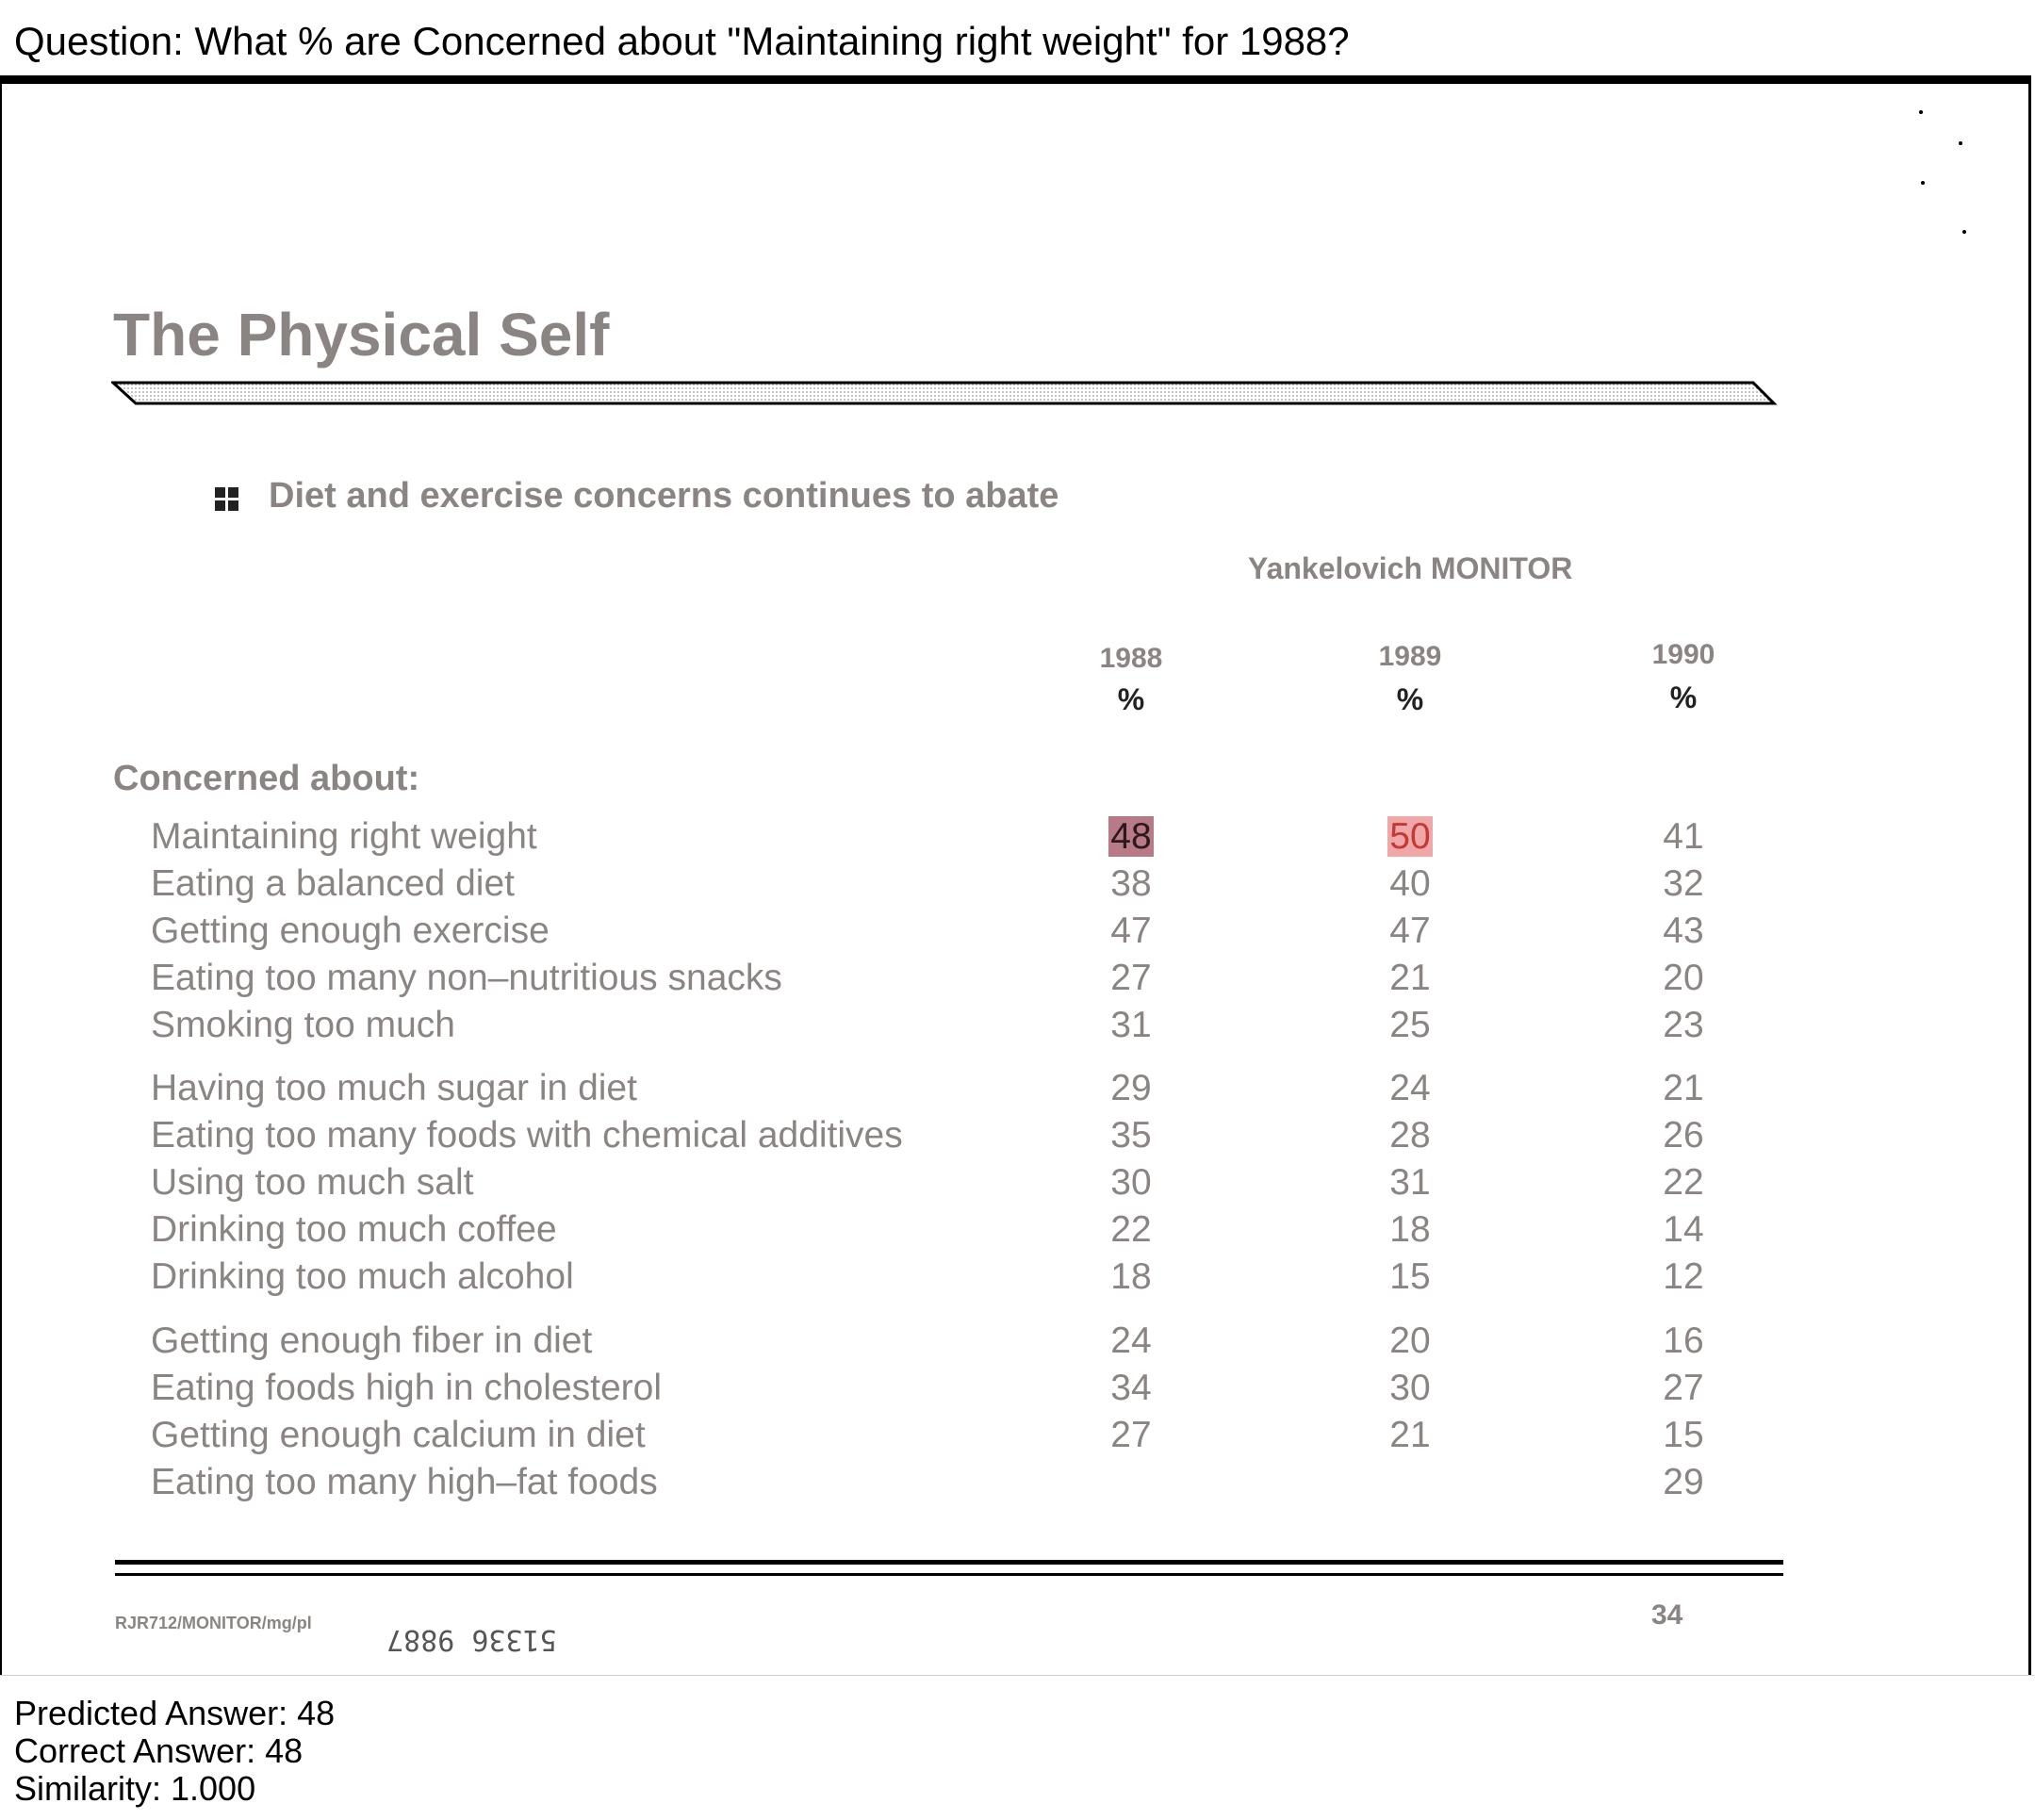 This screenshot has width=2035, height=1820. What do you see at coordinates (1131, 883) in the screenshot?
I see `row-value-1988: 38` at bounding box center [1131, 883].